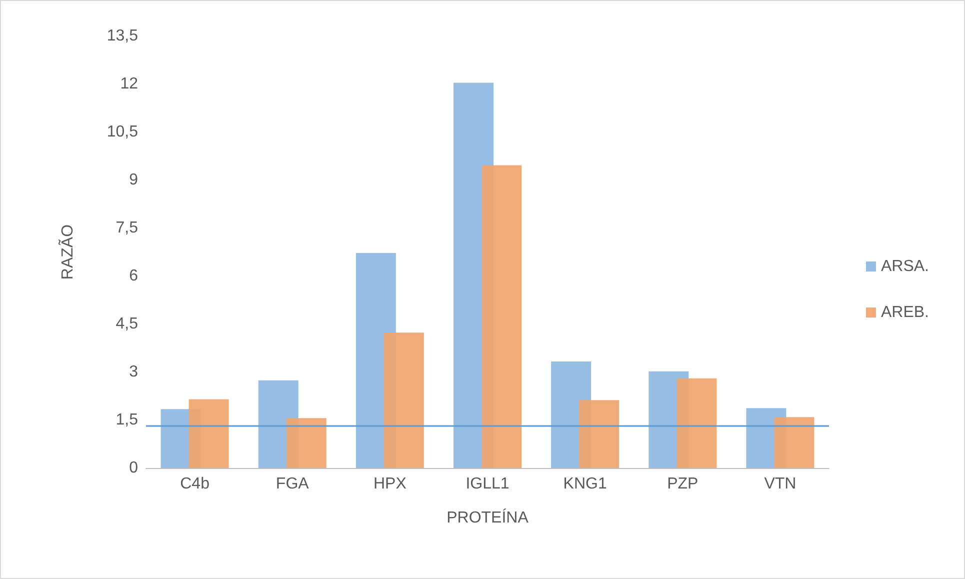 This screenshot has height=579, width=965. Describe the element at coordinates (133, 468) in the screenshot. I see `y-tick-label: 0` at that location.